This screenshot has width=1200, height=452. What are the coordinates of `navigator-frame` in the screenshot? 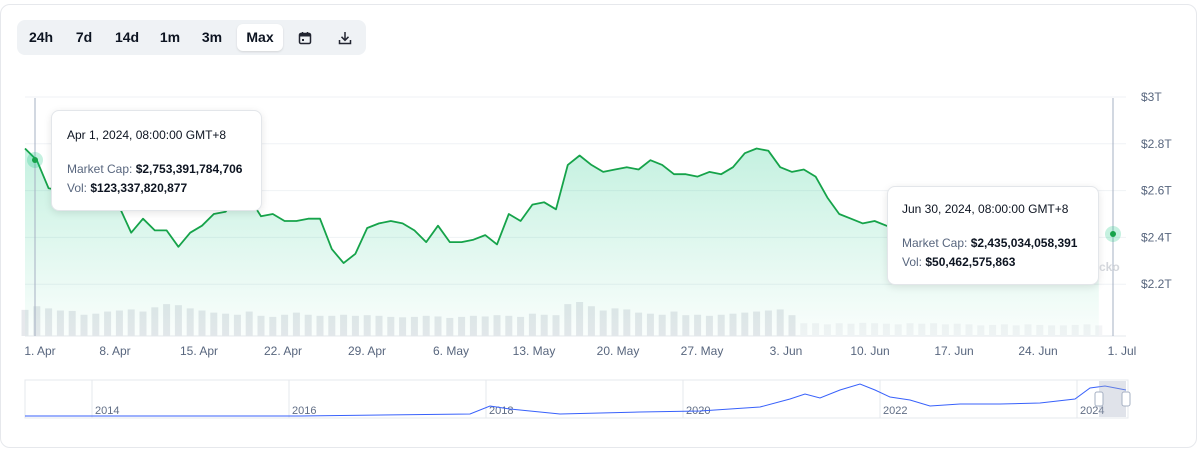 It's located at (576, 399).